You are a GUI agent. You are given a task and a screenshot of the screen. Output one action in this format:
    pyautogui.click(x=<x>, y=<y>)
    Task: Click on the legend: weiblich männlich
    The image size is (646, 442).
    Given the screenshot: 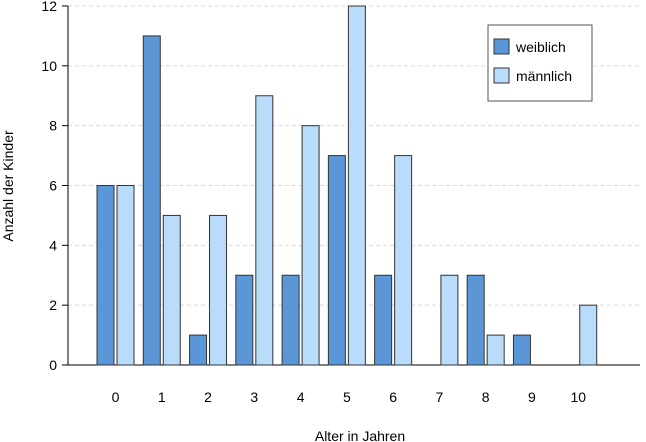 What is the action you would take?
    pyautogui.click(x=540, y=63)
    